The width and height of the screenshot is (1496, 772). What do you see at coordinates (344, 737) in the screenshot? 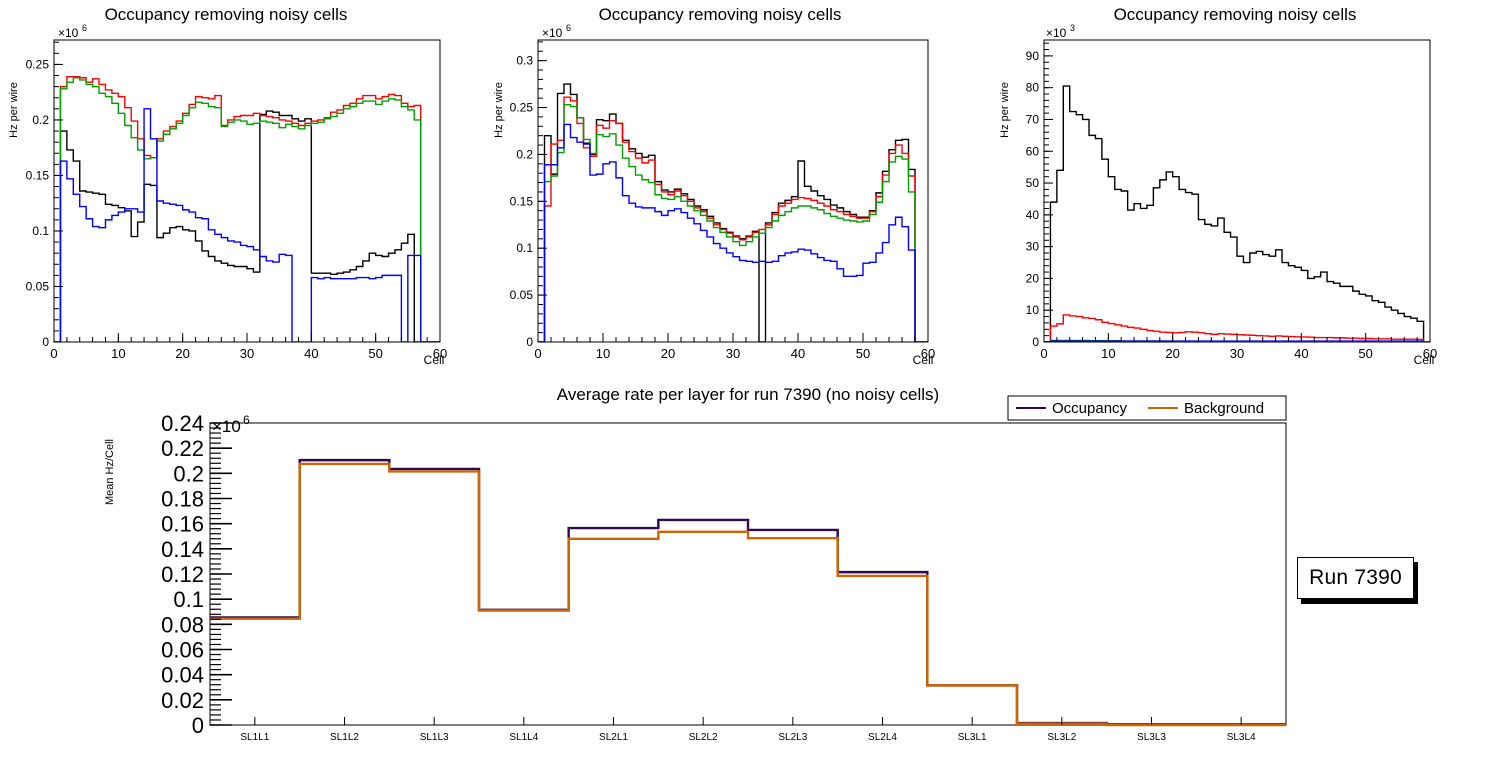
I see `panel-bottom-x-tick-label: SL1L2` at bounding box center [344, 737].